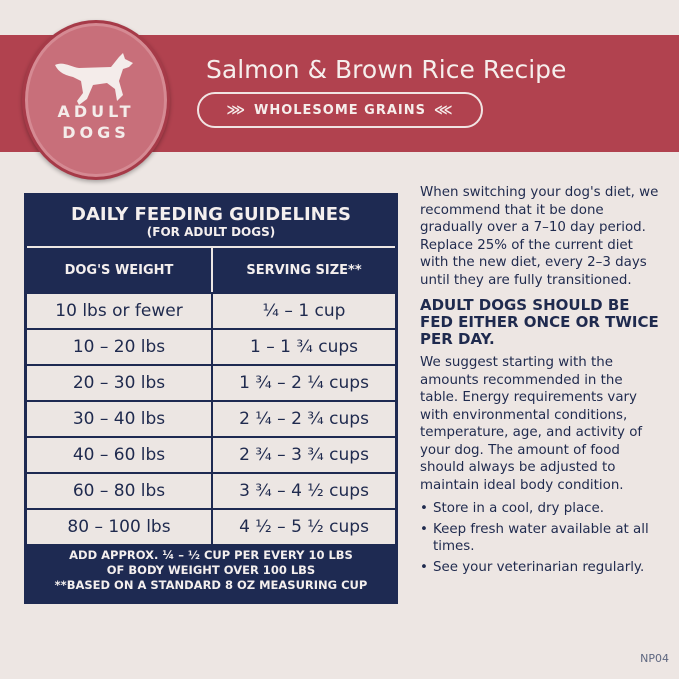 Image resolution: width=679 pixels, height=679 pixels. What do you see at coordinates (120, 383) in the screenshot?
I see `weight-cell: 20 – 30 lbs` at bounding box center [120, 383].